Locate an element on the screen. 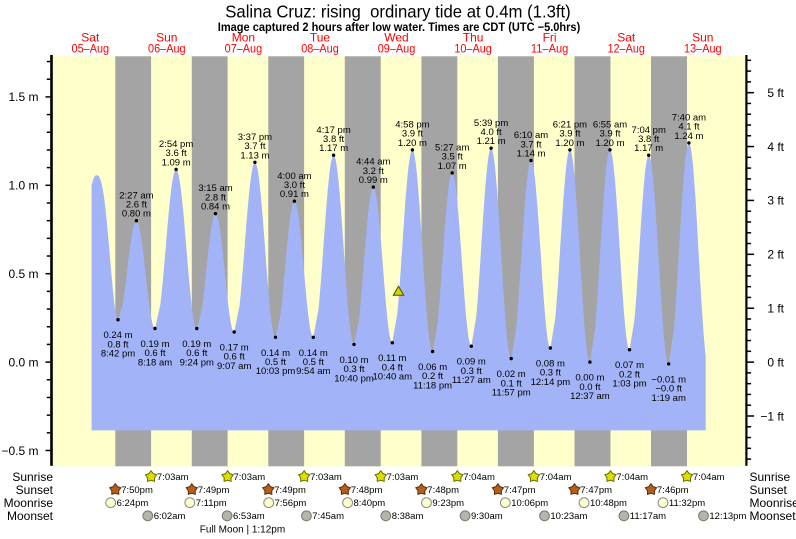 The image size is (796, 539). svg-text: 2.8 ft is located at coordinates (215, 197).